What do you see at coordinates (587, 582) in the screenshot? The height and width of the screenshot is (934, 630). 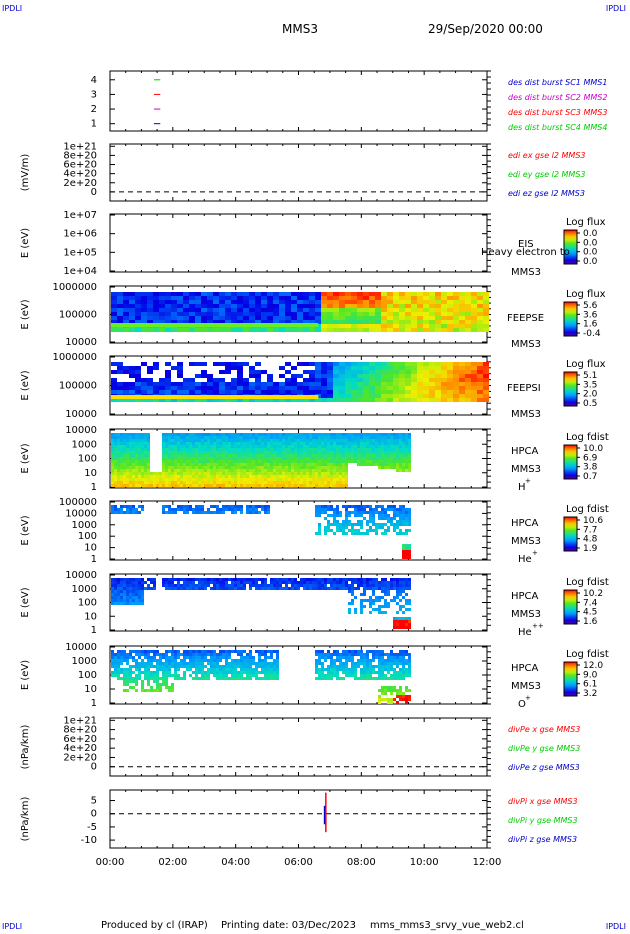 I see `colorbar-title: Log fdist` at bounding box center [587, 582].